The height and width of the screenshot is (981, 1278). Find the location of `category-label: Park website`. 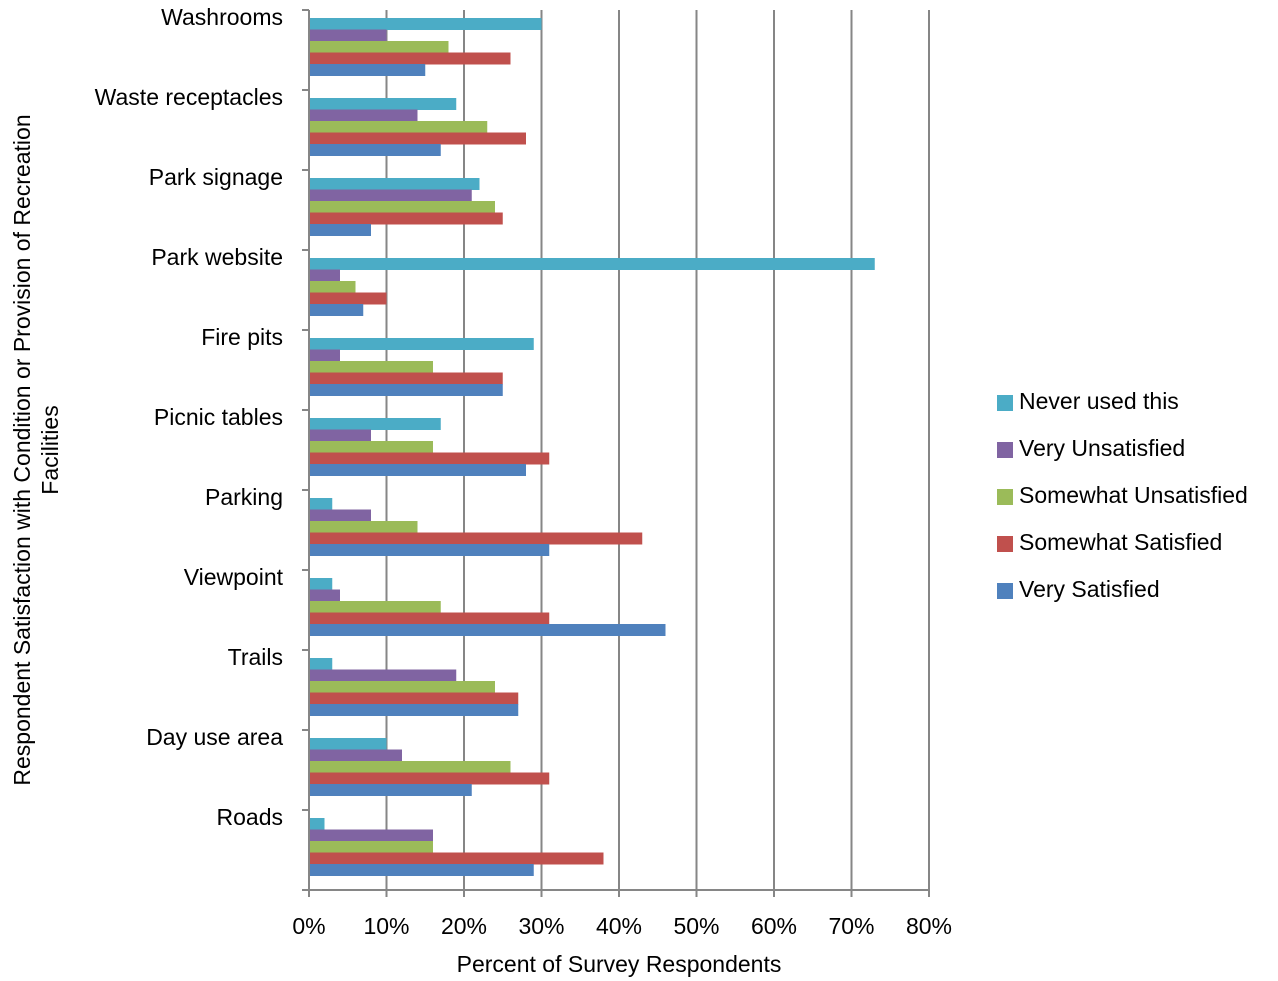

category-label: Park website is located at coordinates (217, 257).